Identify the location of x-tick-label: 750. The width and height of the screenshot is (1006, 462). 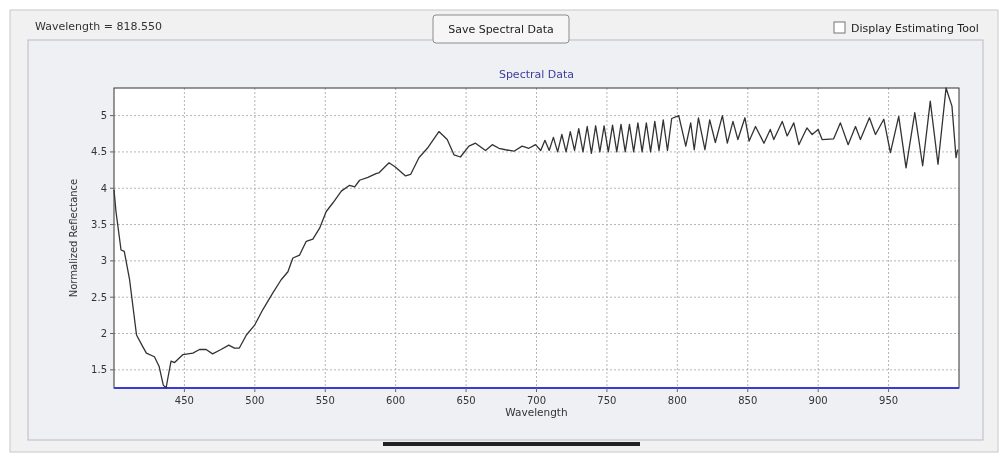
(607, 400).